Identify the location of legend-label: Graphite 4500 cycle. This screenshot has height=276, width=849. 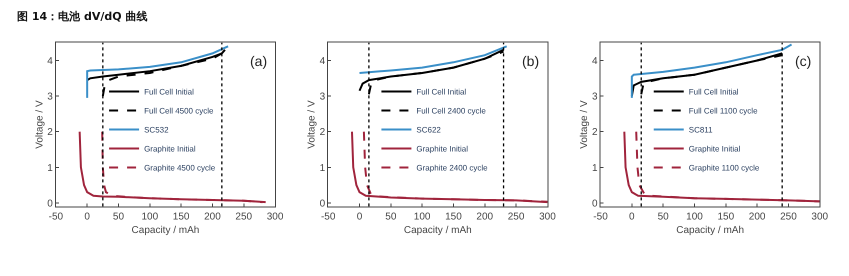
(180, 168).